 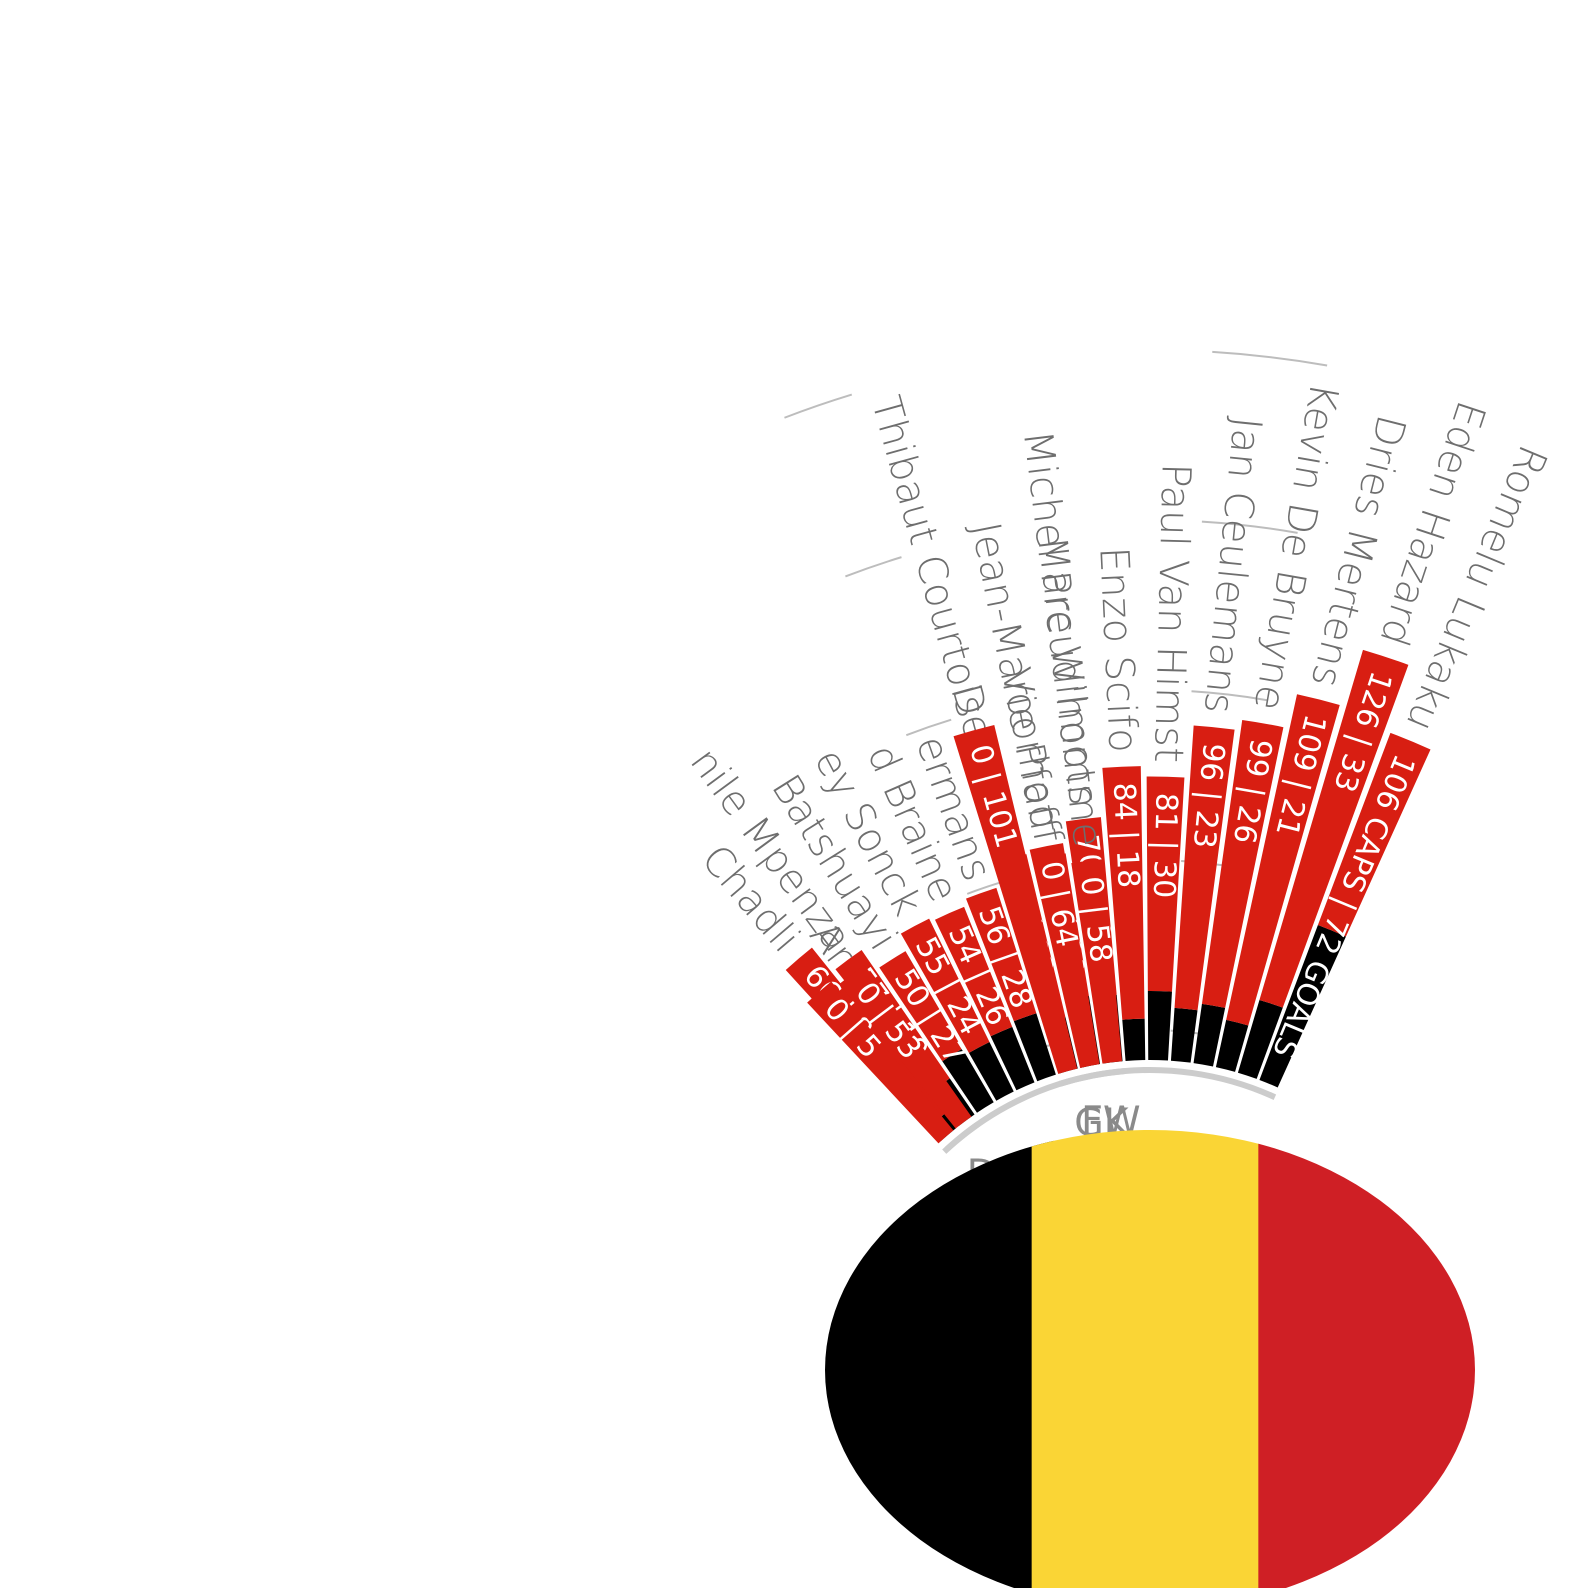 I want to click on bar-value-label: 81 | 30, so click(x=1165, y=845).